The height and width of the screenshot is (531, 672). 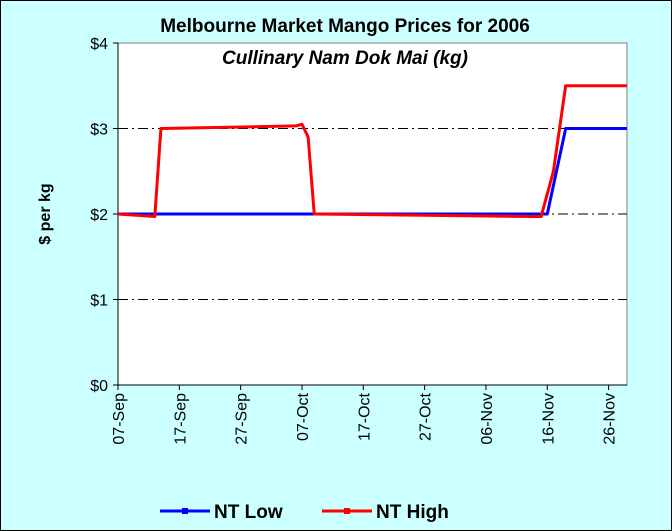 I want to click on x-tick-label: 27-Oct, so click(x=426, y=416).